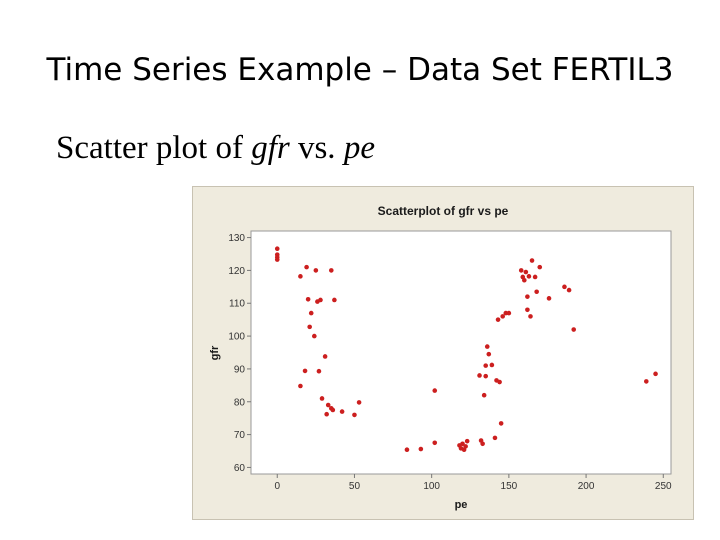 This screenshot has width=720, height=540. I want to click on y-tick-label: 90, so click(240, 369).